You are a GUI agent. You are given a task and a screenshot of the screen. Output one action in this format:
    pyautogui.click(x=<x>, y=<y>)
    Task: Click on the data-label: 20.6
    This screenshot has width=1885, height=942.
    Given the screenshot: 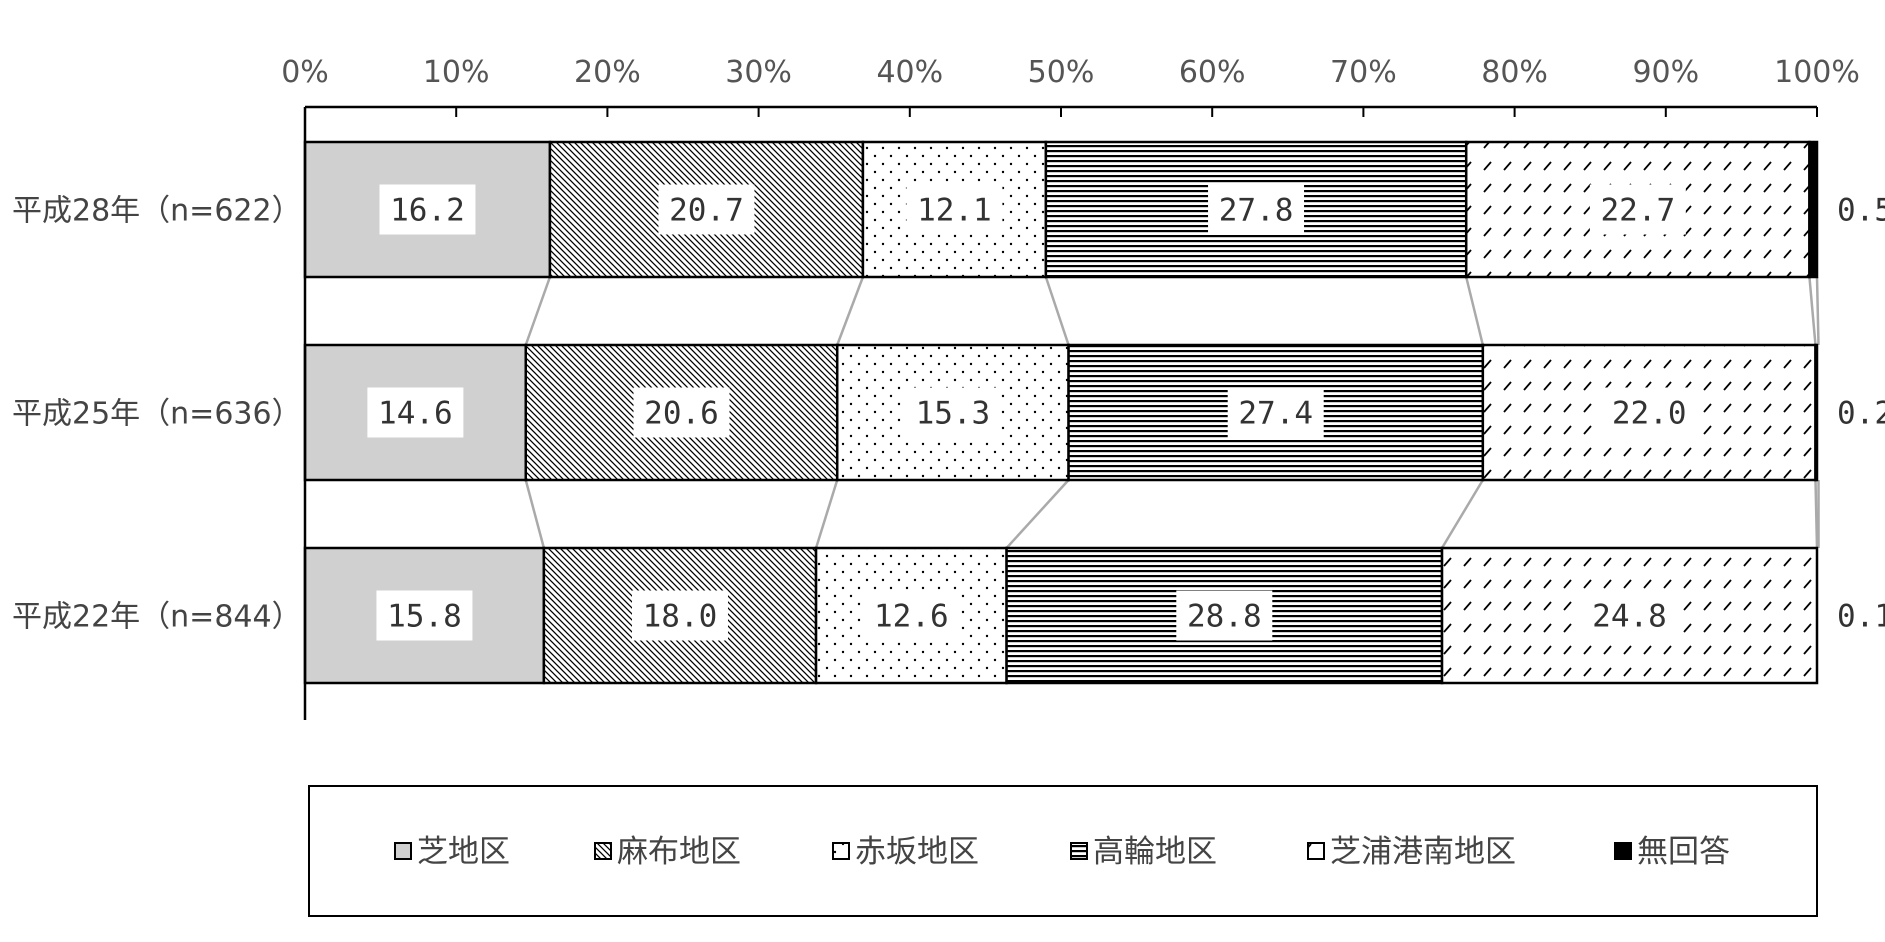 What is the action you would take?
    pyautogui.click(x=681, y=414)
    